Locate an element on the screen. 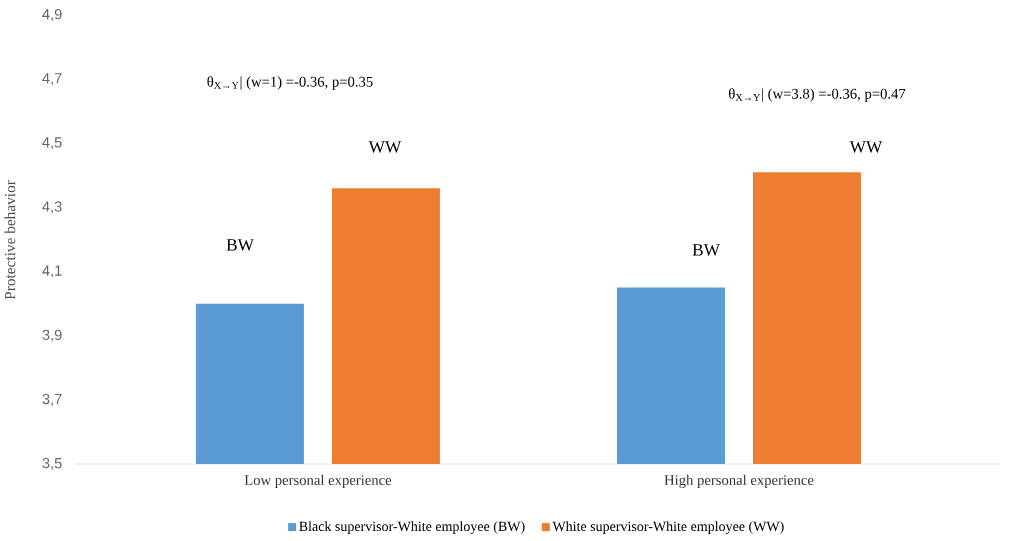 The width and height of the screenshot is (1020, 541). y-tick-label: 4,1 is located at coordinates (52, 271).